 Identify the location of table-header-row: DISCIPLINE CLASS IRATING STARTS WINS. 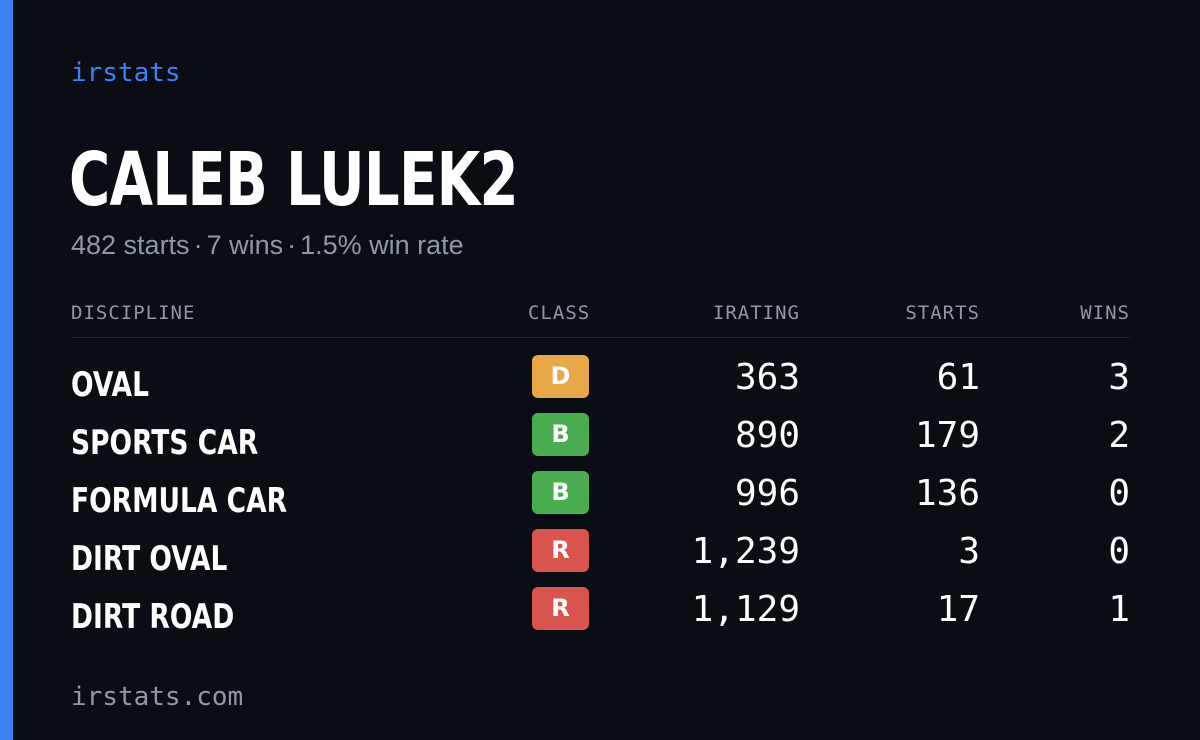
(600, 319).